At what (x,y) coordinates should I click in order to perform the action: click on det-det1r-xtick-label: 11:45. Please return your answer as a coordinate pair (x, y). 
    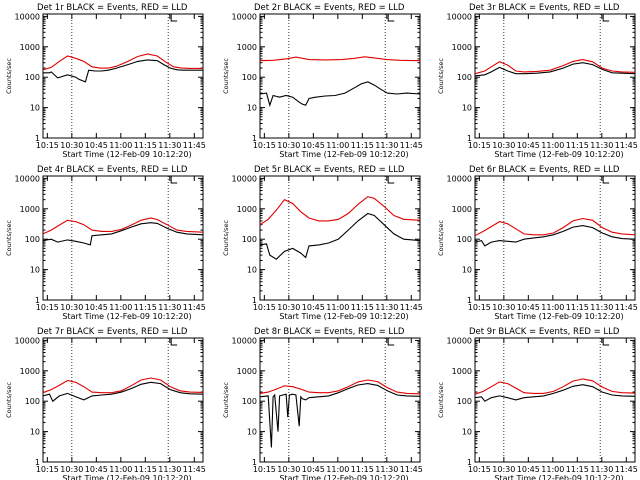
    Looking at the image, I should click on (194, 145).